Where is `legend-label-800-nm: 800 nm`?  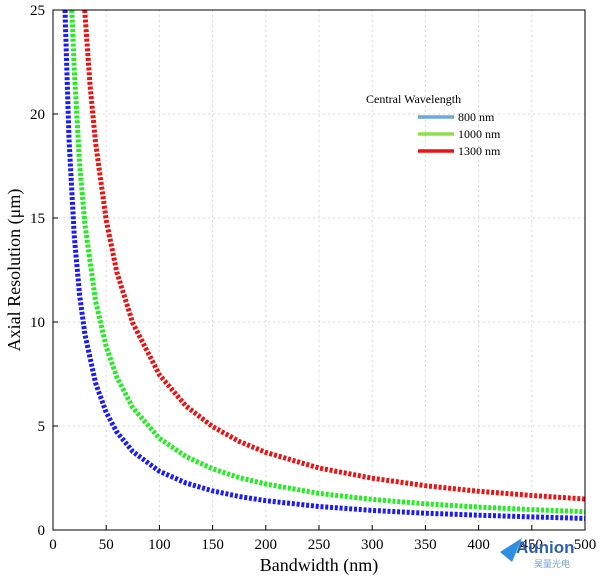 legend-label-800-nm: 800 nm is located at coordinates (476, 117).